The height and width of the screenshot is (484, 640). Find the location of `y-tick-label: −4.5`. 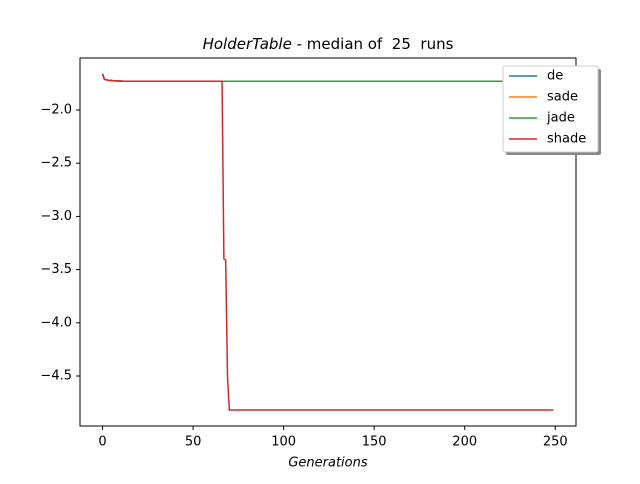

y-tick-label: −4.5 is located at coordinates (56, 375).